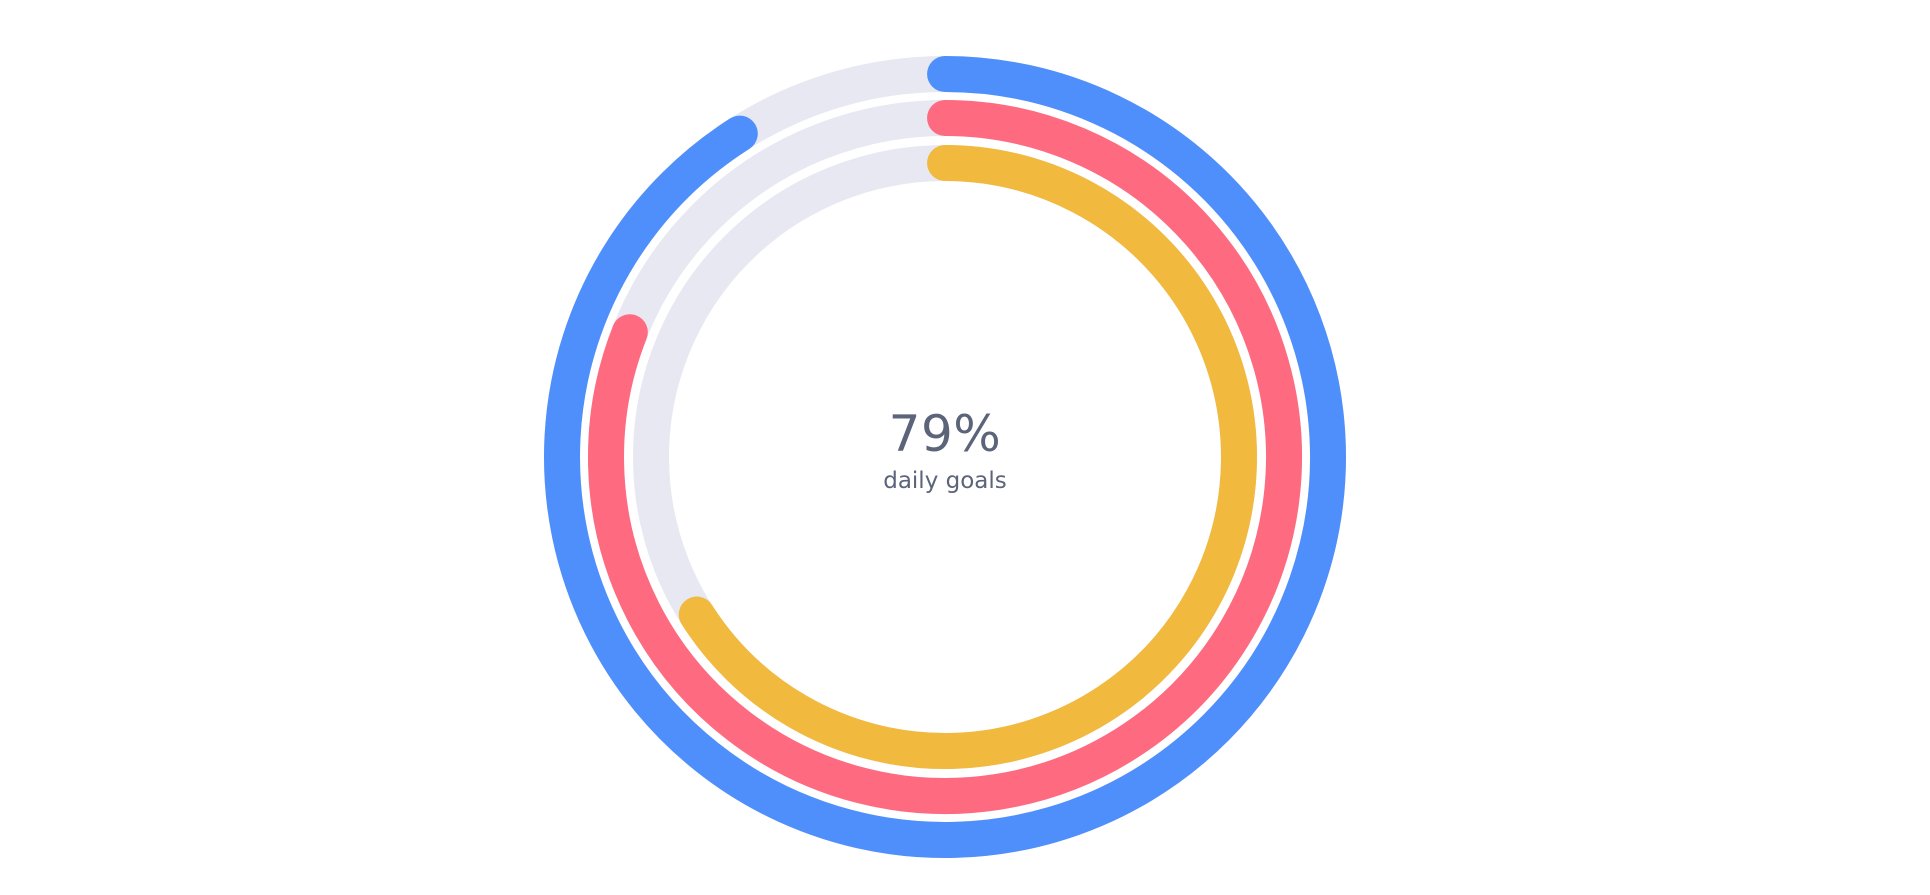  What do you see at coordinates (945, 434) in the screenshot?
I see `center-total-value: 79%` at bounding box center [945, 434].